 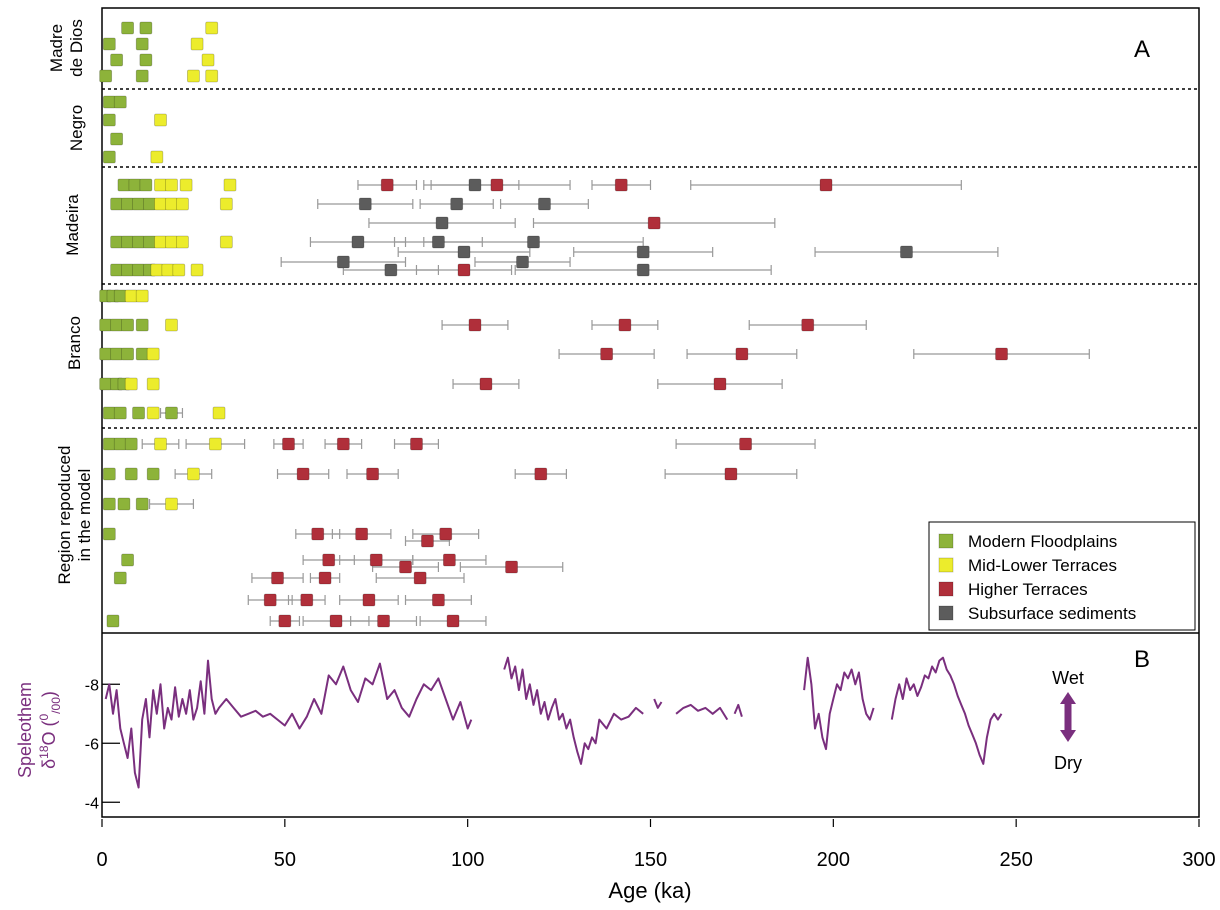 I want to click on row-label-line: Madre, so click(x=56, y=48).